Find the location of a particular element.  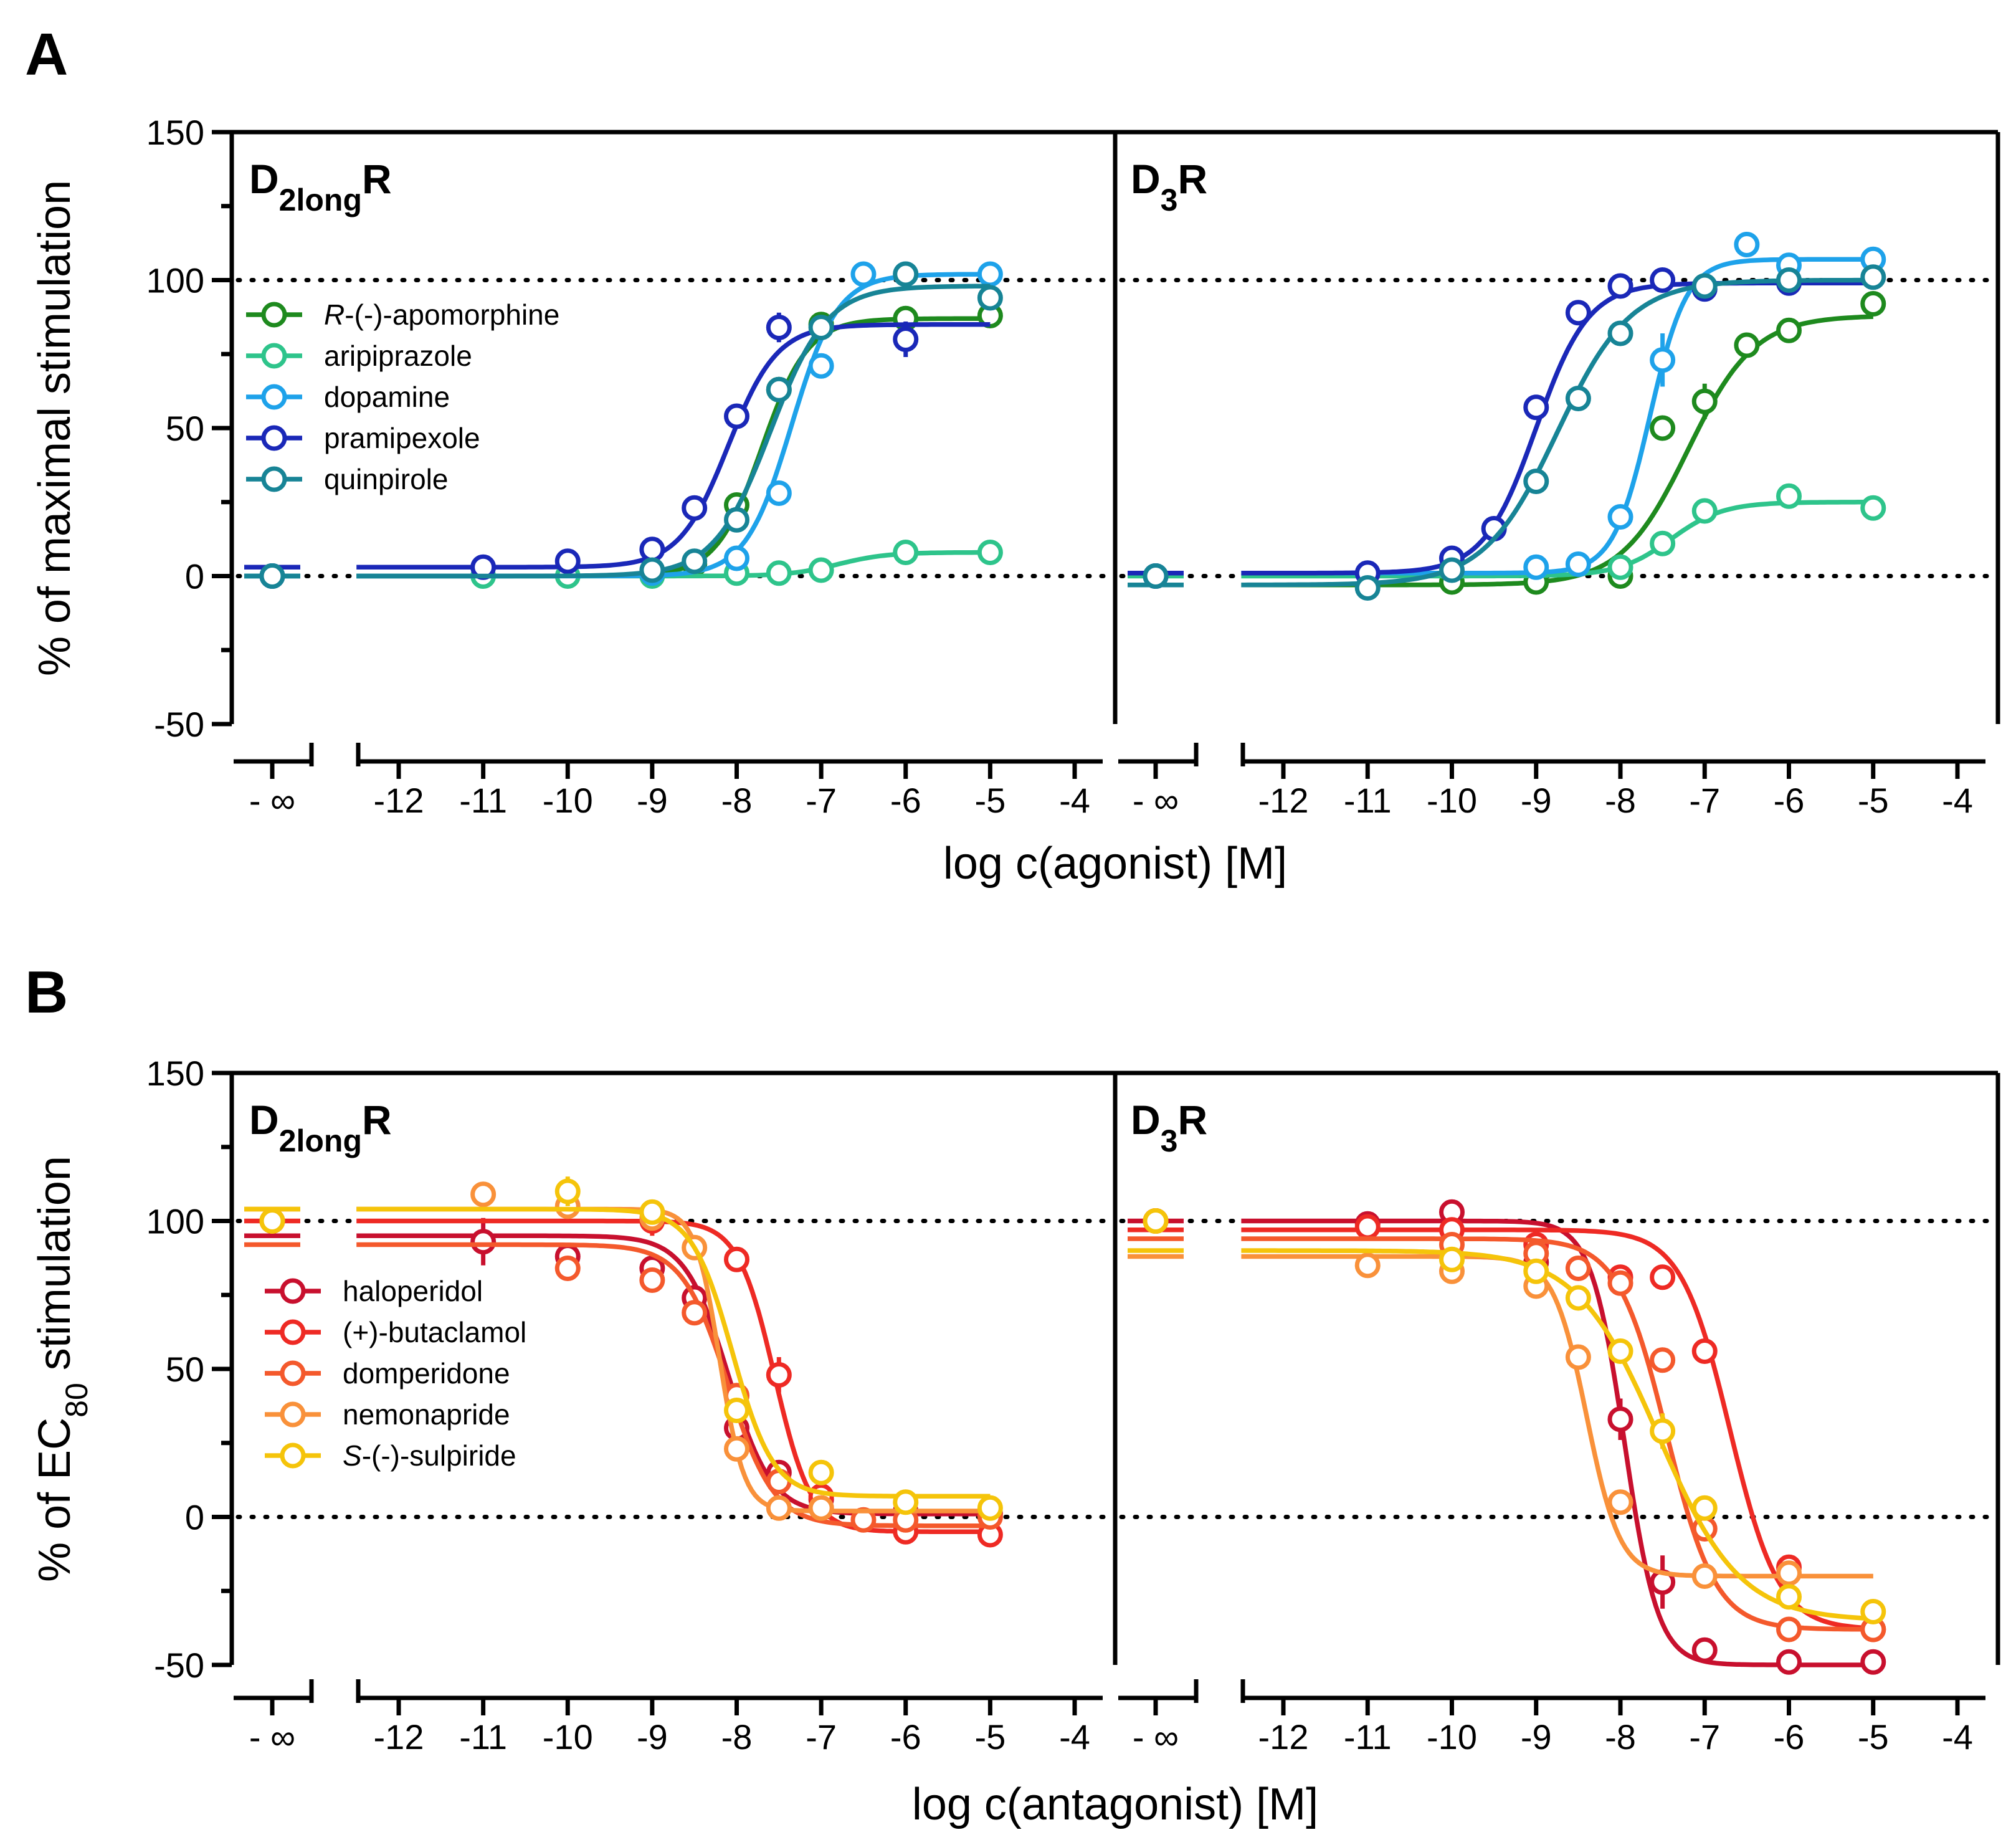

panel-letter: A is located at coordinates (46, 54).